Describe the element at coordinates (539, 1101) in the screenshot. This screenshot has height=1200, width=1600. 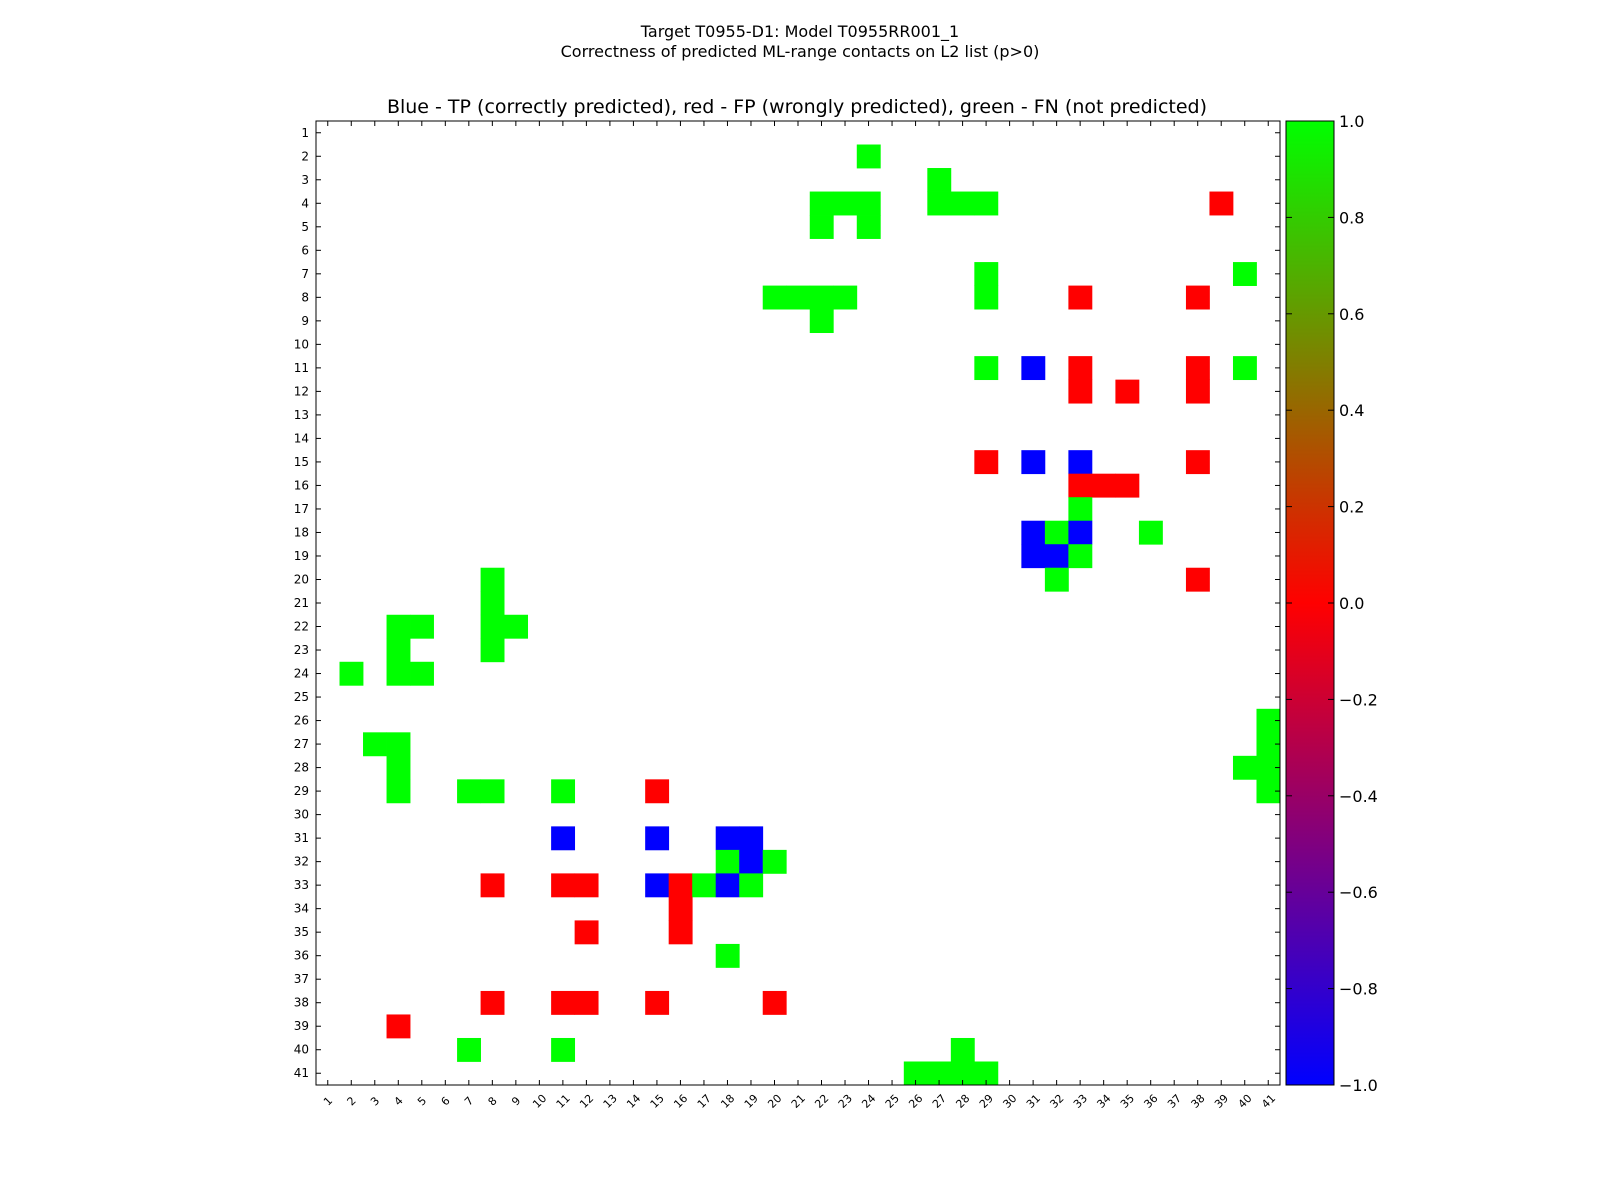
I see `x-tick-label: 10` at that location.